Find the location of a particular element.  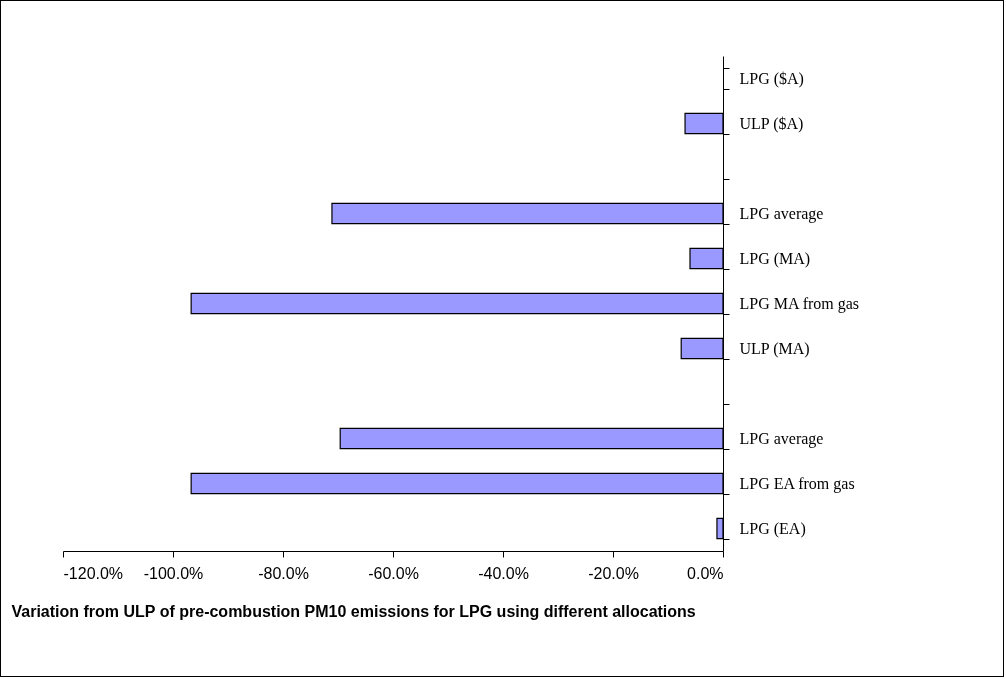

y-tick-label: LPG ($A) is located at coordinates (771, 79).